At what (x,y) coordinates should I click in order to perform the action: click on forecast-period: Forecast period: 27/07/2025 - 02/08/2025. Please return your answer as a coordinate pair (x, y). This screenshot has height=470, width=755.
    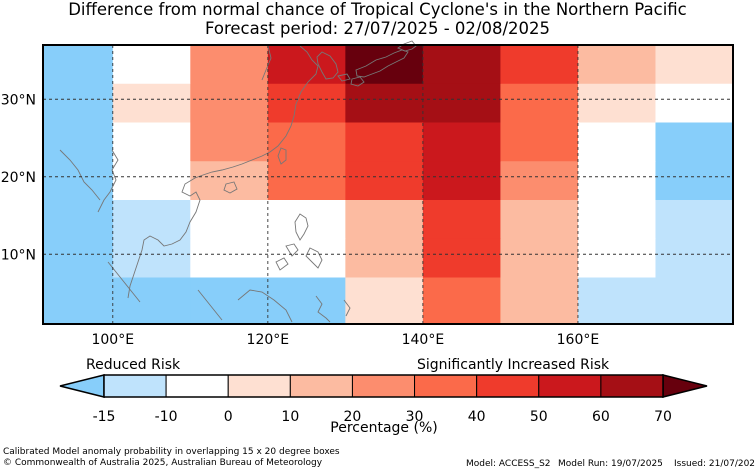
    Looking at the image, I should click on (377, 28).